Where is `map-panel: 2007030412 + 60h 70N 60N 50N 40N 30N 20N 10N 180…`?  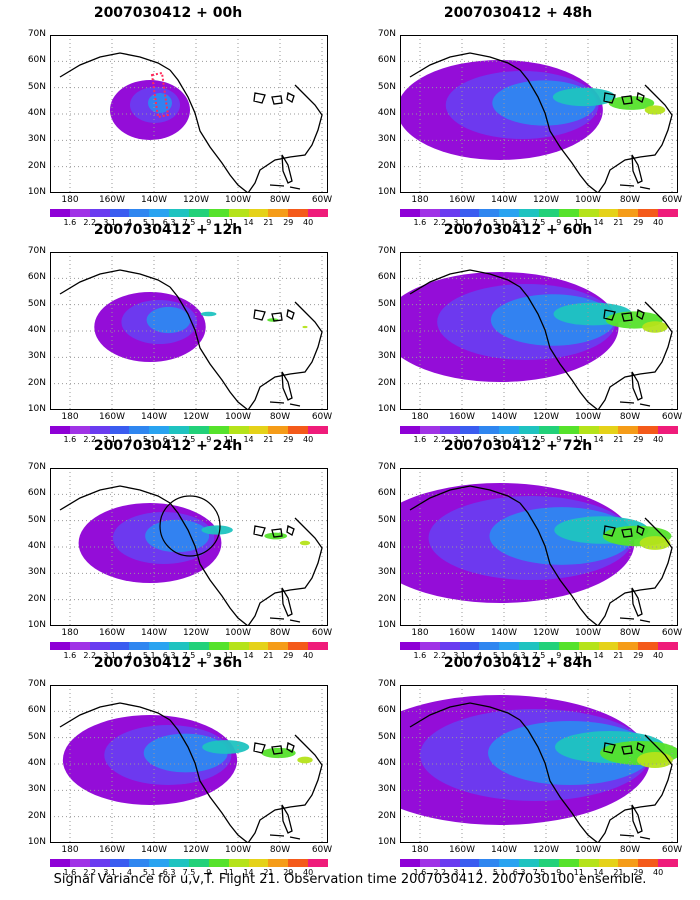
map-panel: 2007030412 + 60h 70N 60N 50N 40N 30N 20N 10N 180… is located at coordinates (525, 333).